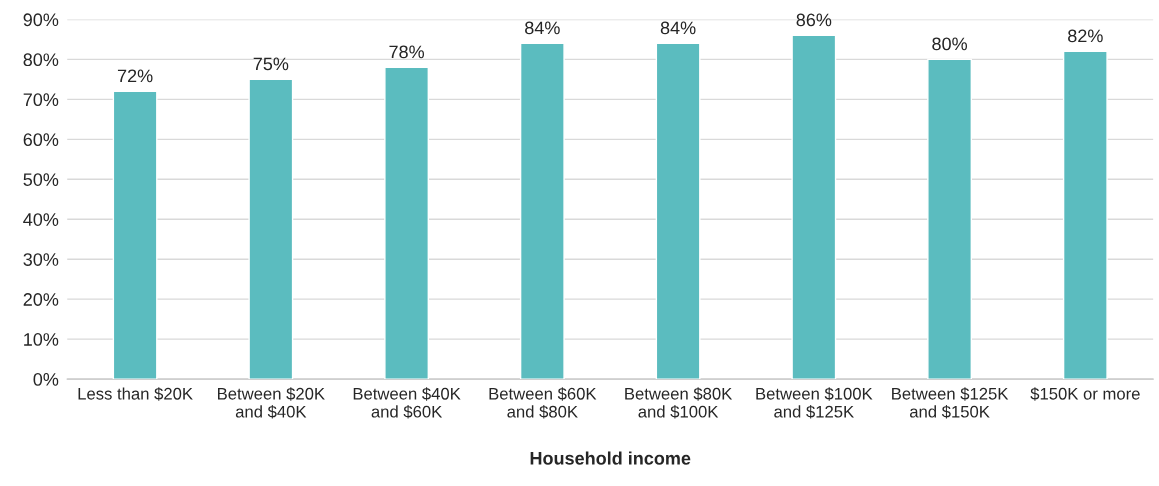 This screenshot has width=1159, height=486. What do you see at coordinates (679, 403) in the screenshot?
I see `x-tick-label: Between $80K and $100K` at bounding box center [679, 403].